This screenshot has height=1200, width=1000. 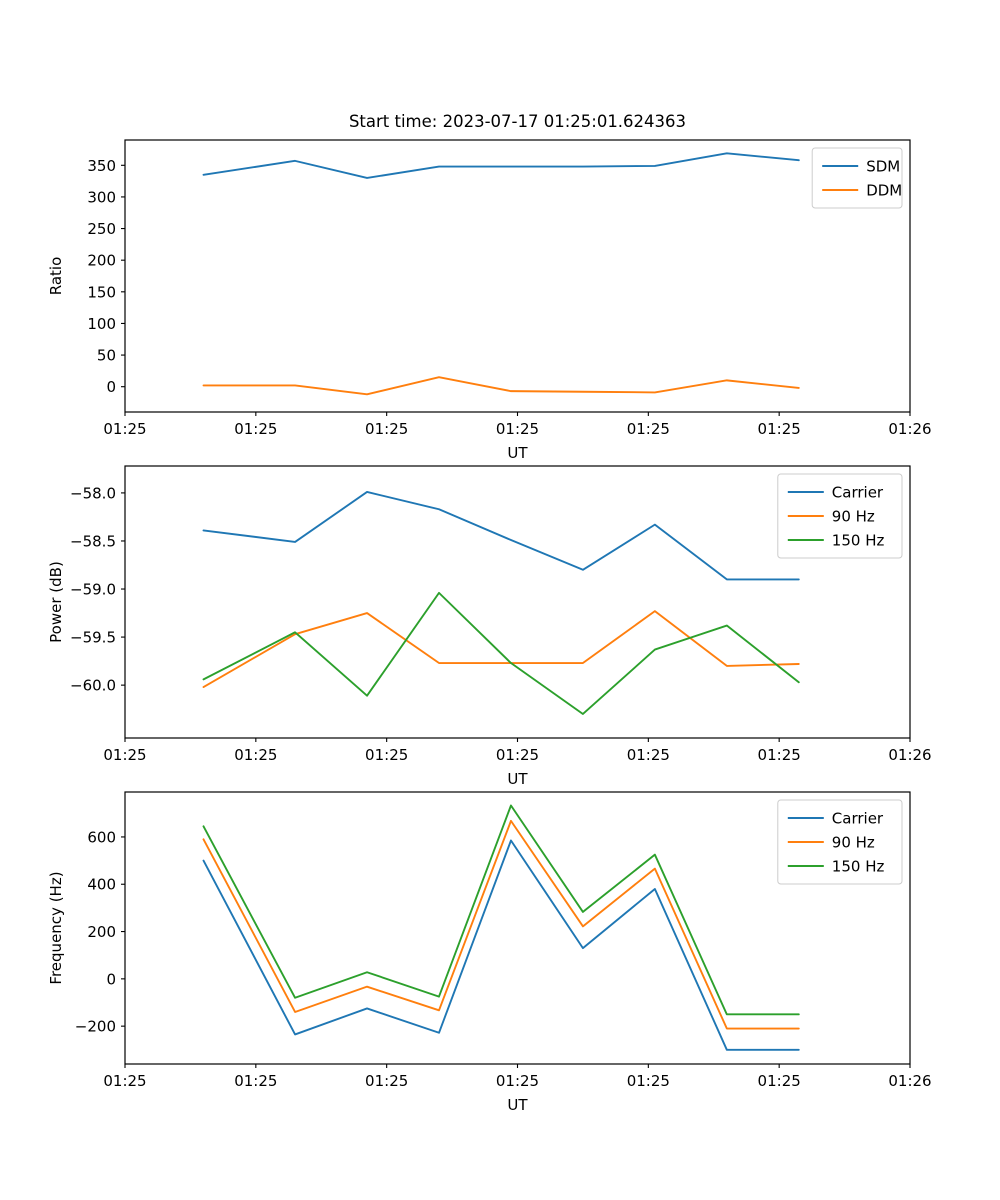 I want to click on y-tick-label: 300, so click(x=101, y=197).